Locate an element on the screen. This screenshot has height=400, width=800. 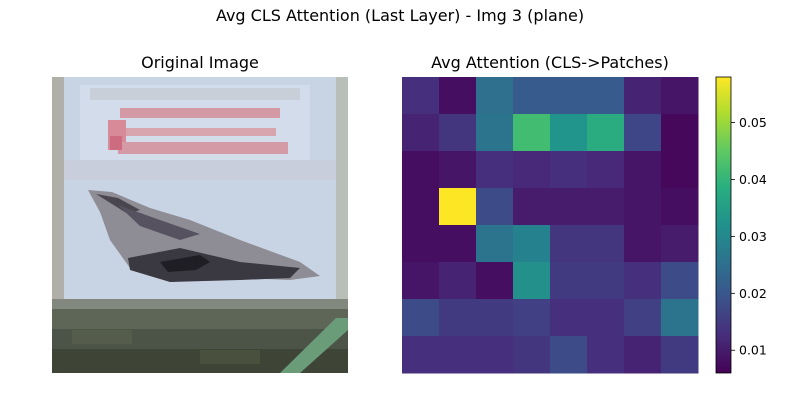
colorbar-frame is located at coordinates (723, 225).